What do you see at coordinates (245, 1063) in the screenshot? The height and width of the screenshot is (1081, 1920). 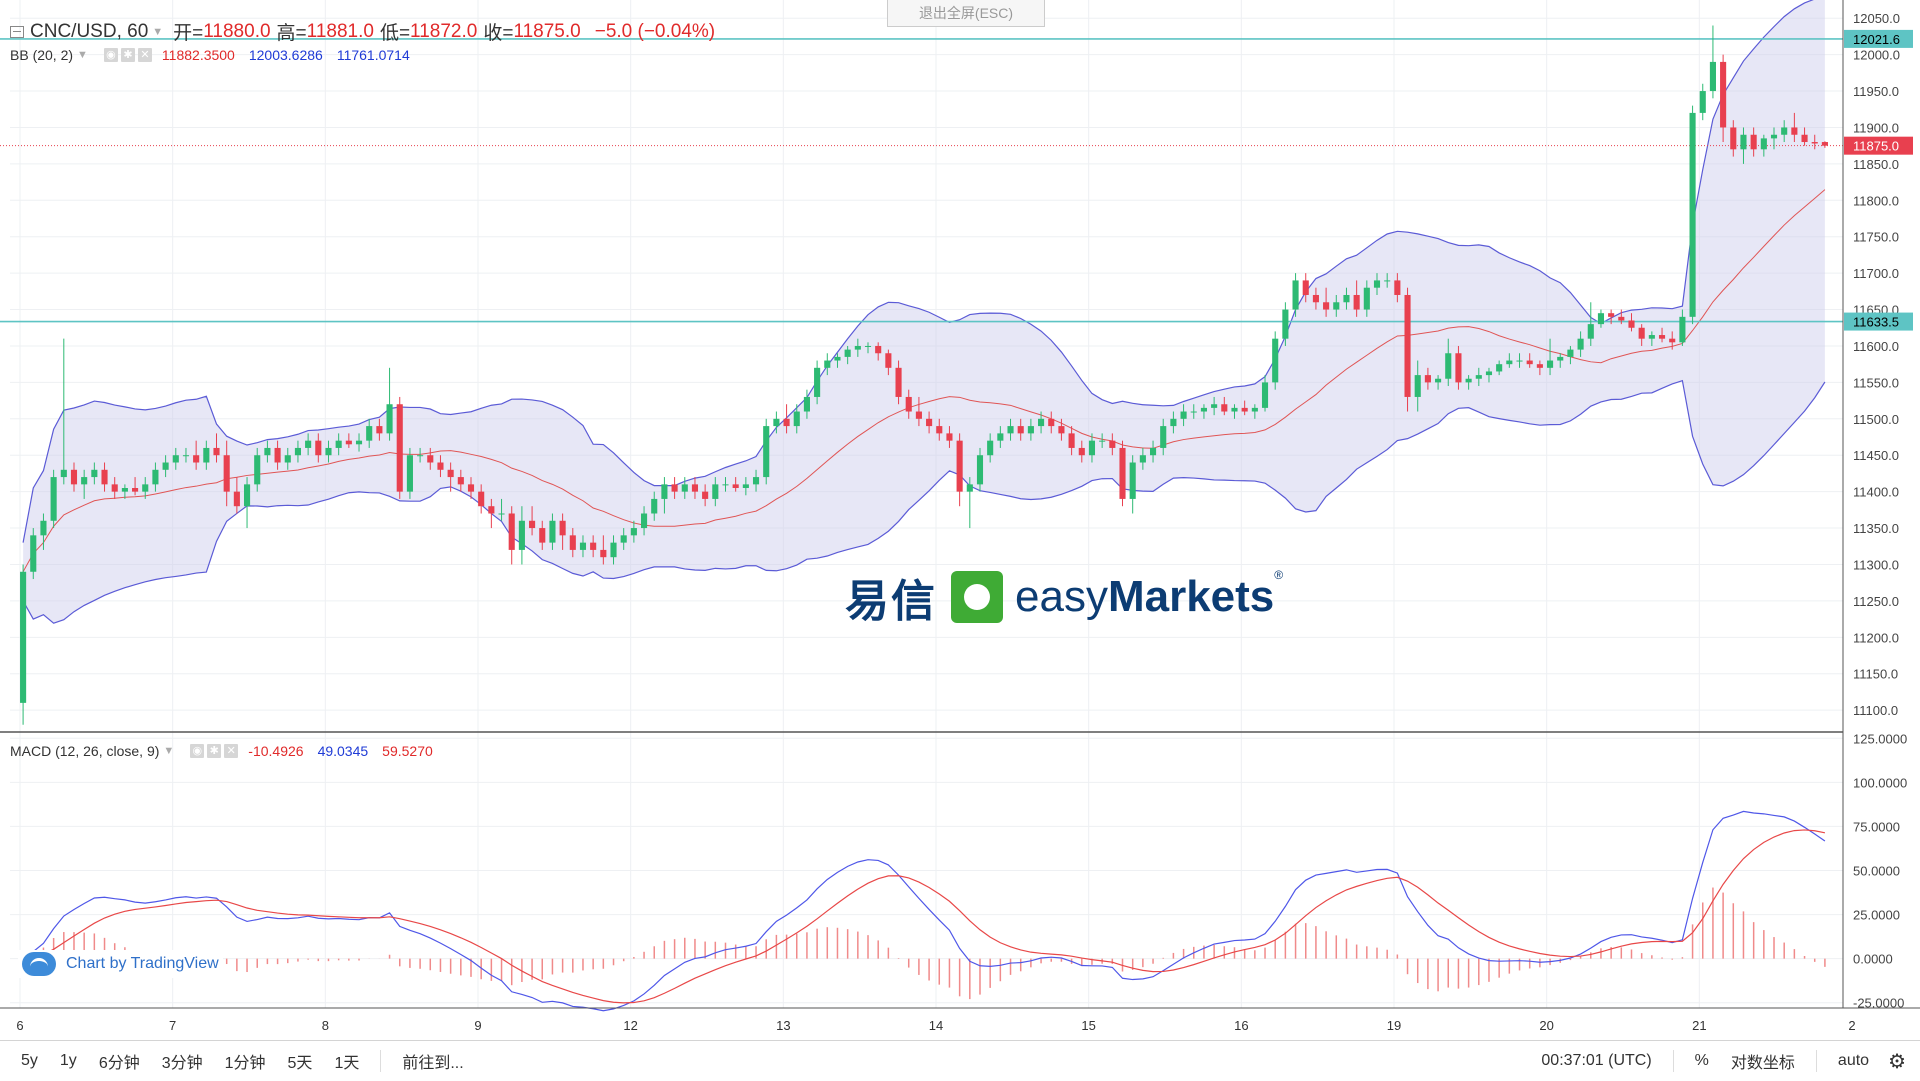 I see `range-button: 1分钟` at bounding box center [245, 1063].